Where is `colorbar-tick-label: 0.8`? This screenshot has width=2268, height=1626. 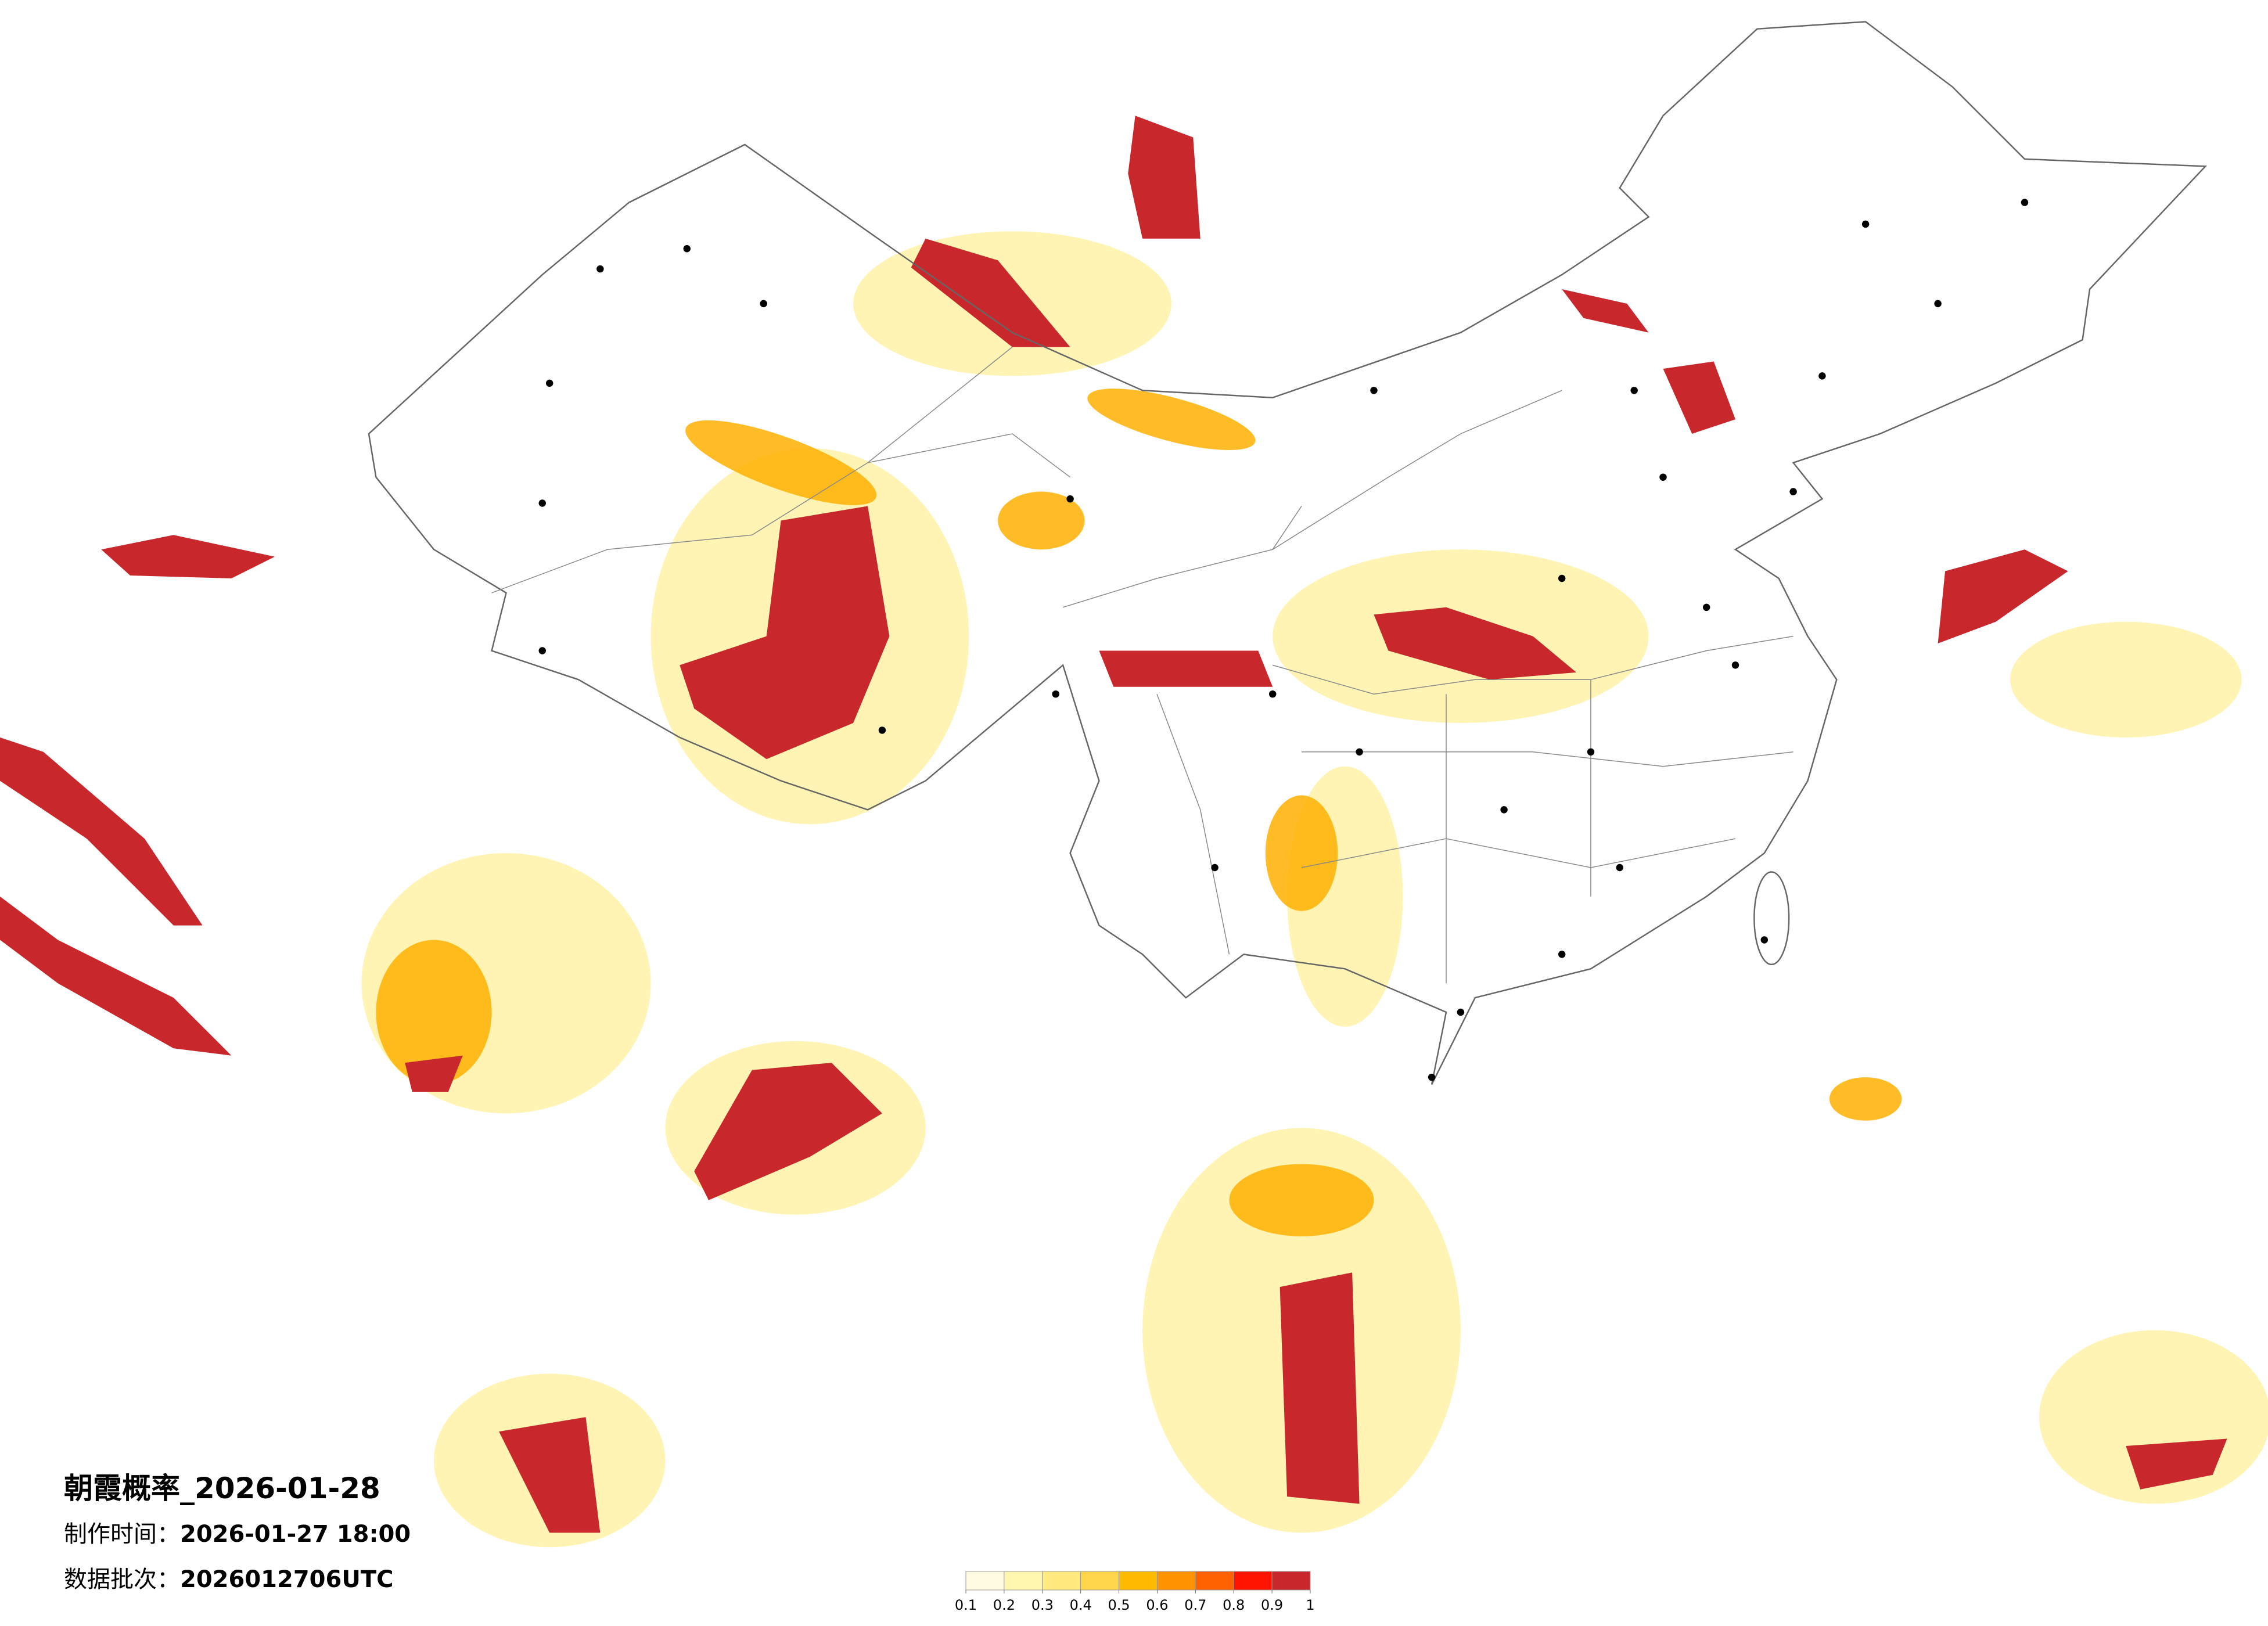
colorbar-tick-label: 0.8 is located at coordinates (1234, 1605).